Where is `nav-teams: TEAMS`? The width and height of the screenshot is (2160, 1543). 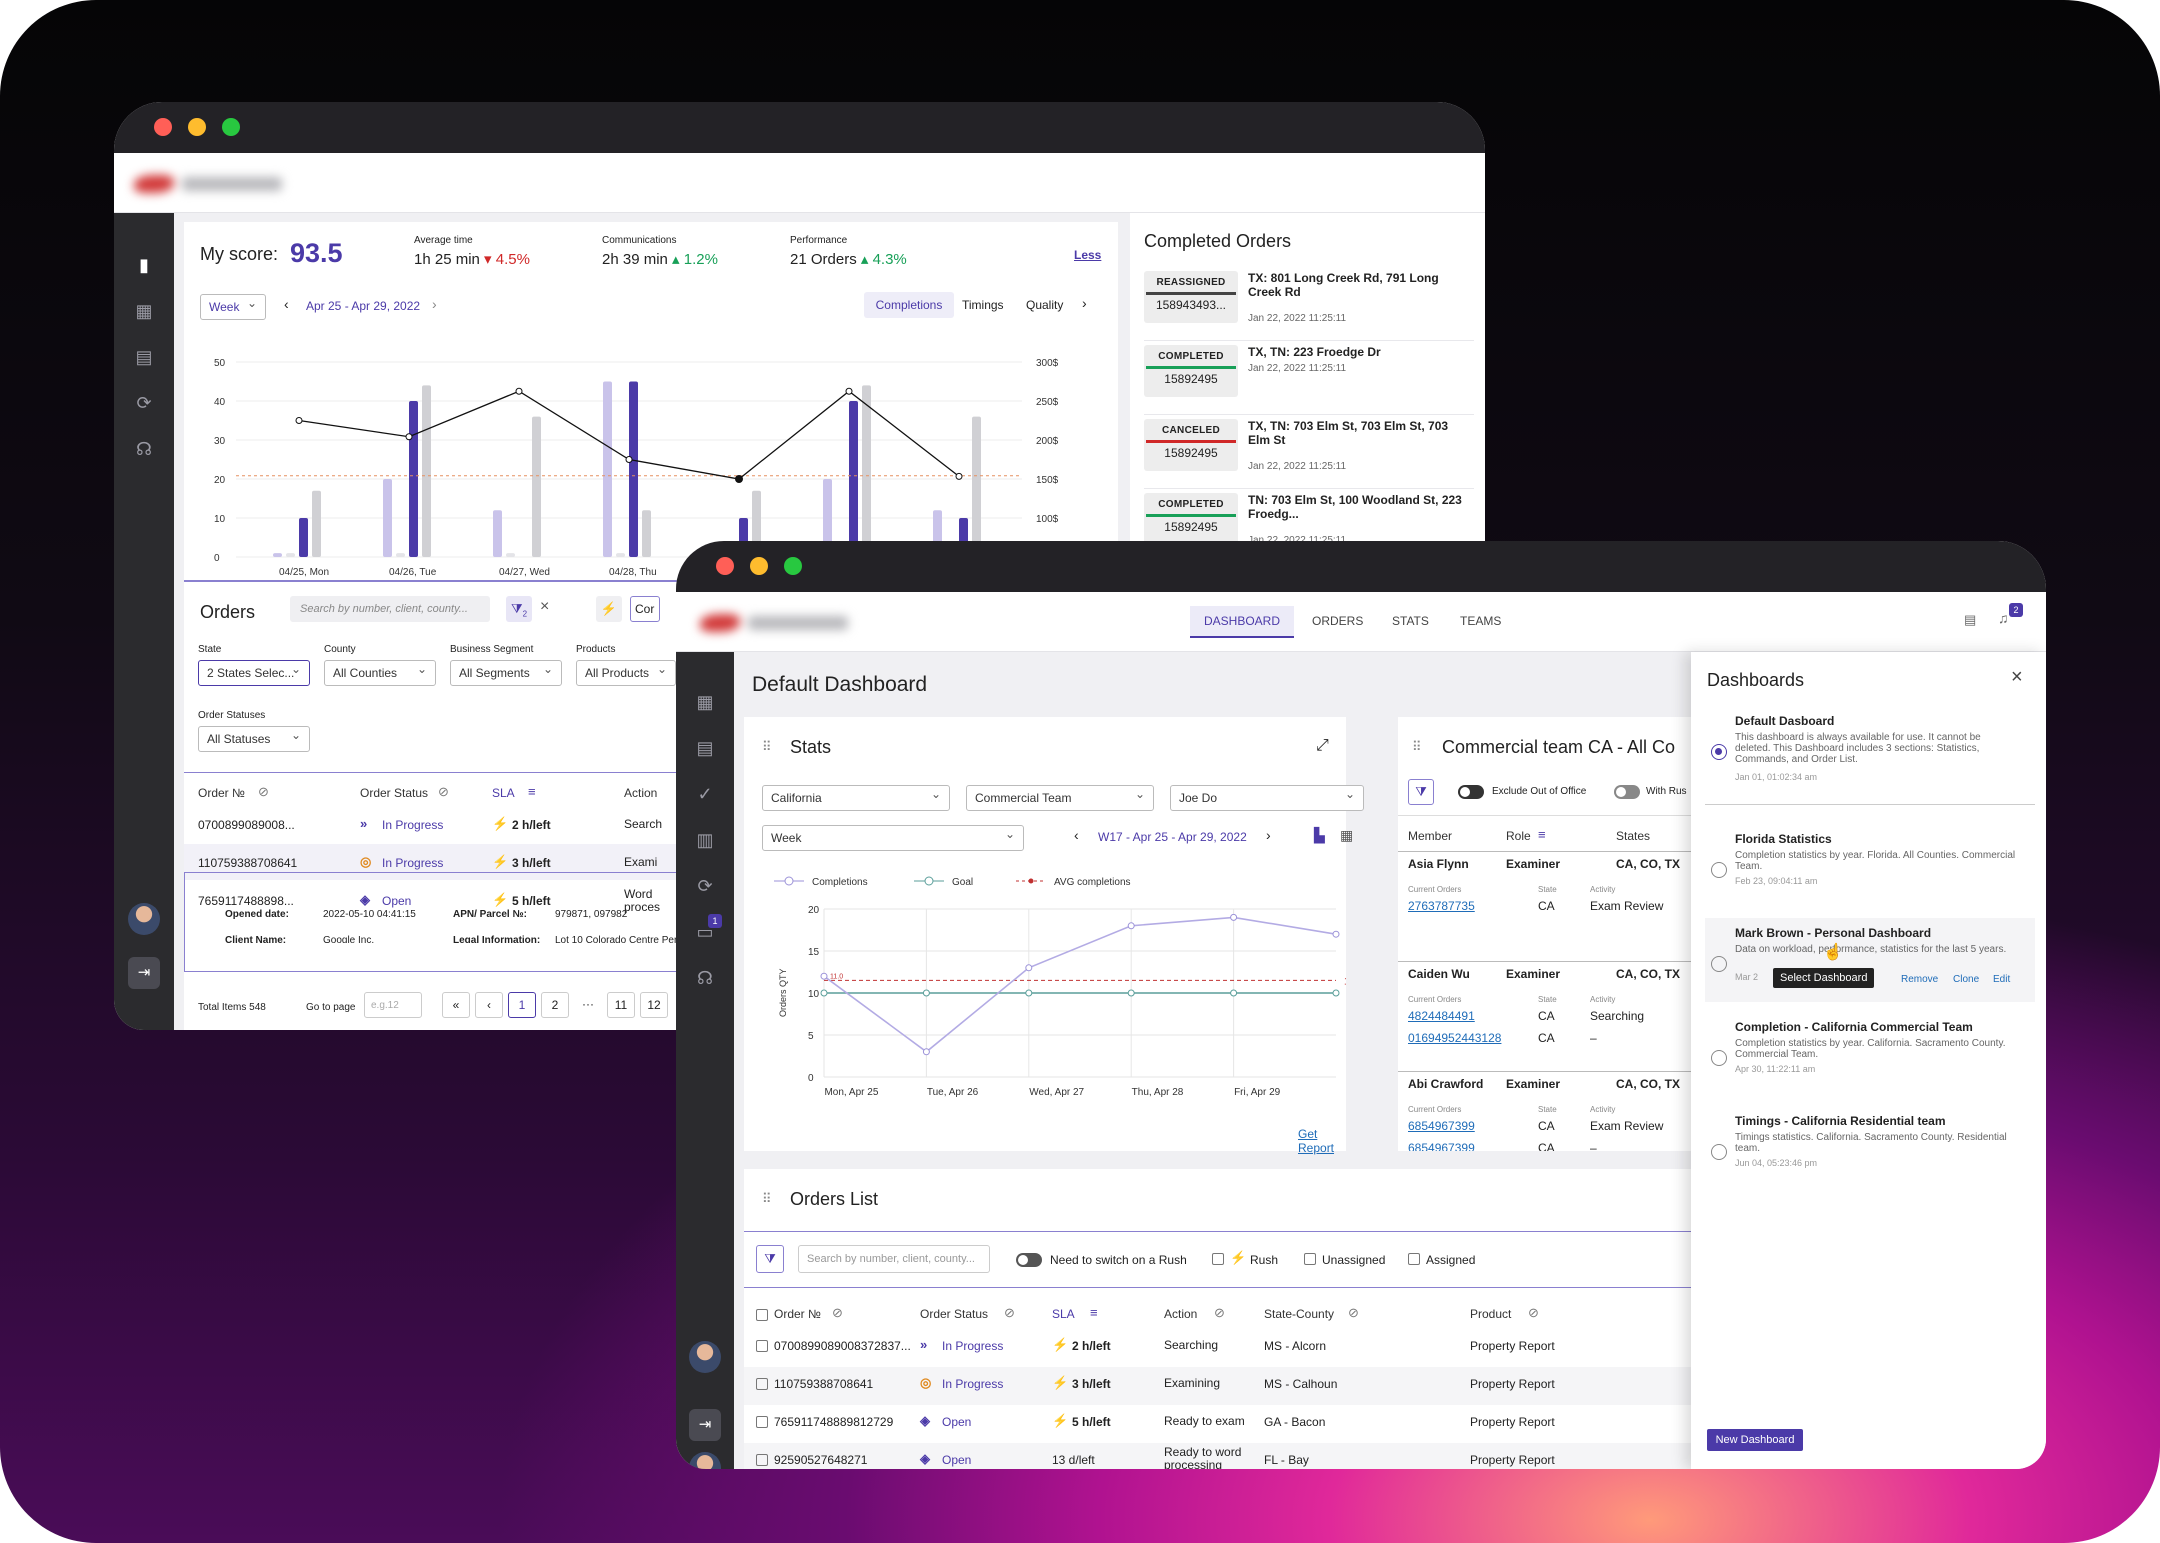
nav-teams: TEAMS is located at coordinates (1481, 621).